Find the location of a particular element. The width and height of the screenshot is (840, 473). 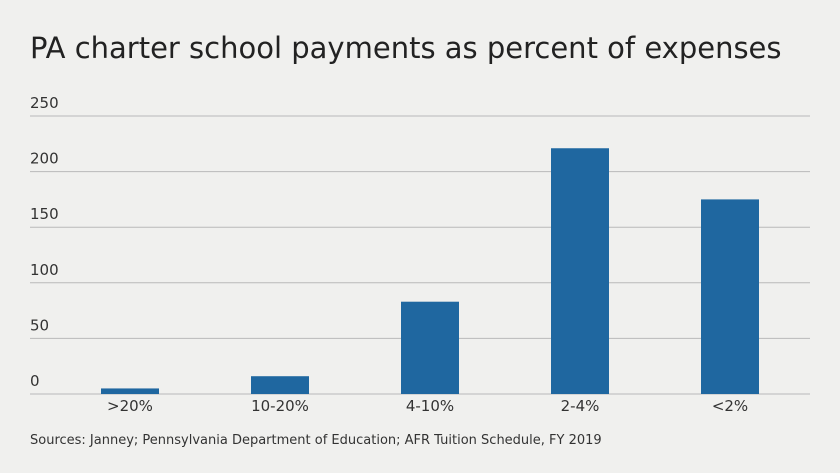

y-tick-label: 100 is located at coordinates (44, 270).